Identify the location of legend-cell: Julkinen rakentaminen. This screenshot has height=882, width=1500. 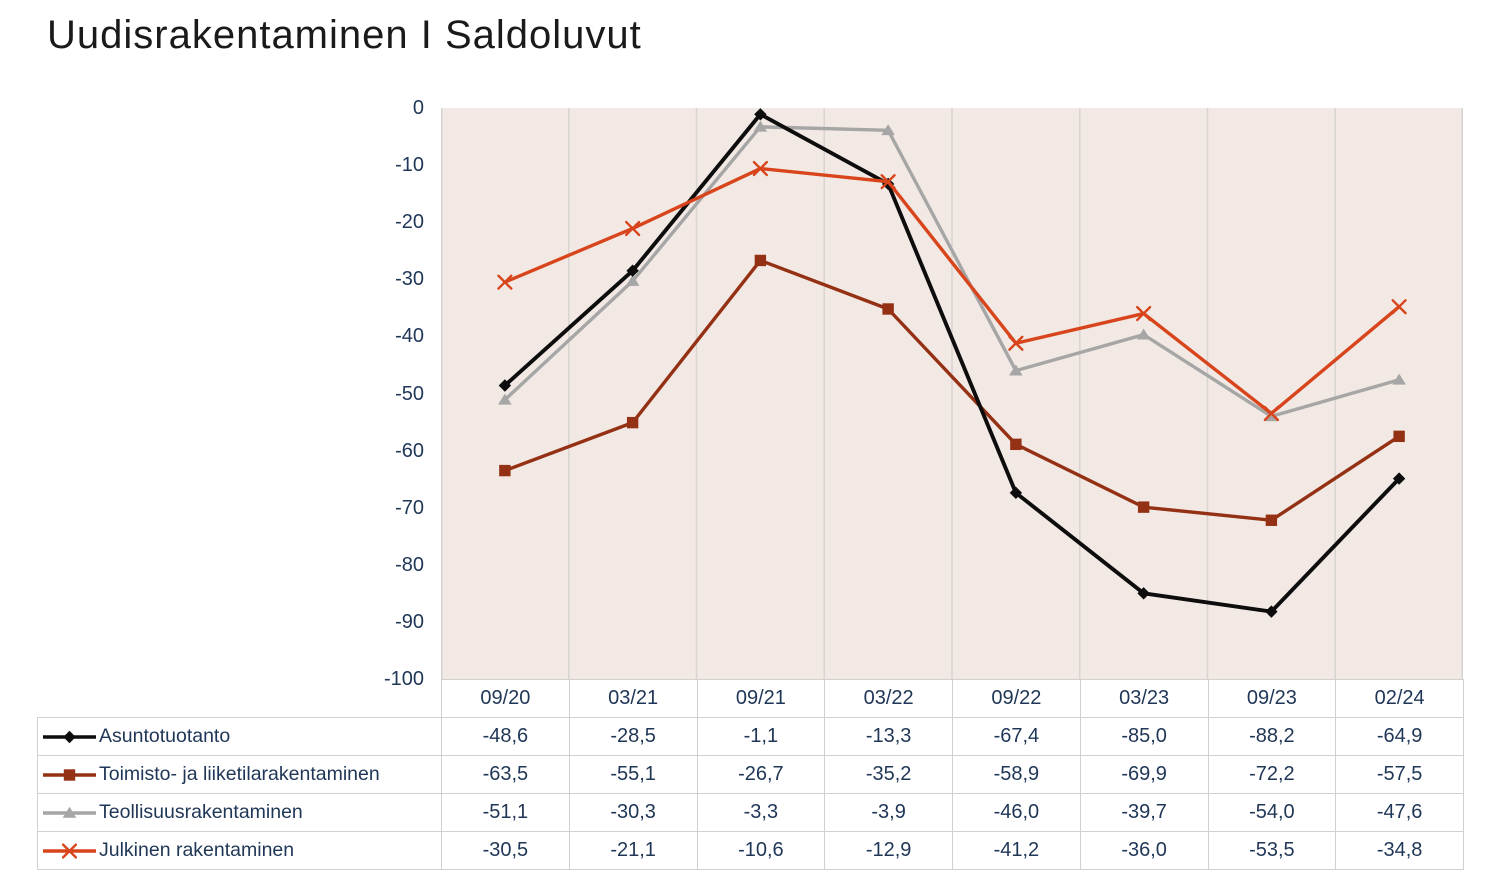
(239, 850).